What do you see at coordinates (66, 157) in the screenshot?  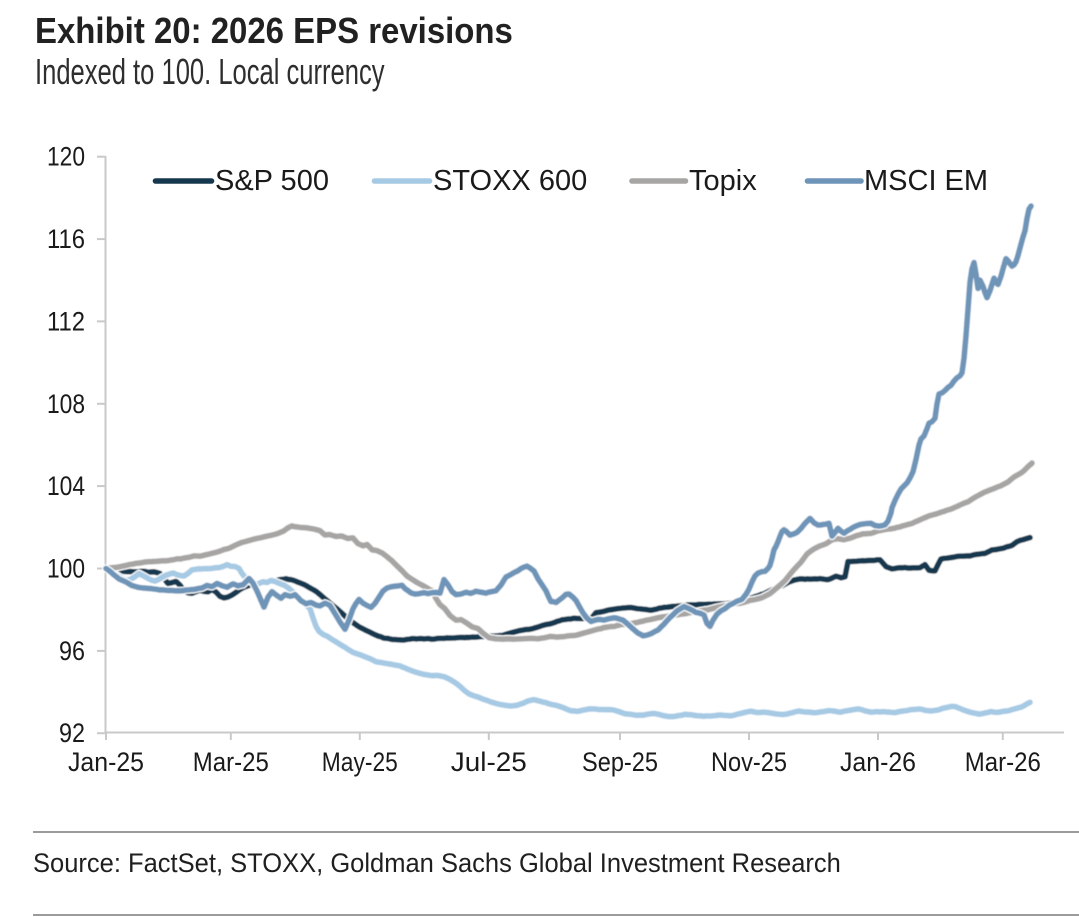 I see `svg-text: 120` at bounding box center [66, 157].